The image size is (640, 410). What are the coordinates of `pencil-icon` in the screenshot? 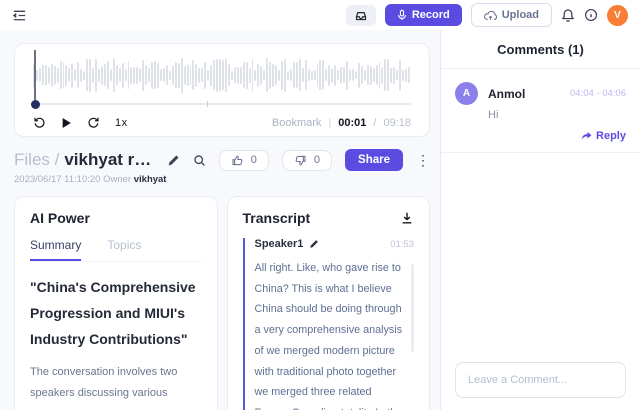 It's located at (173, 159).